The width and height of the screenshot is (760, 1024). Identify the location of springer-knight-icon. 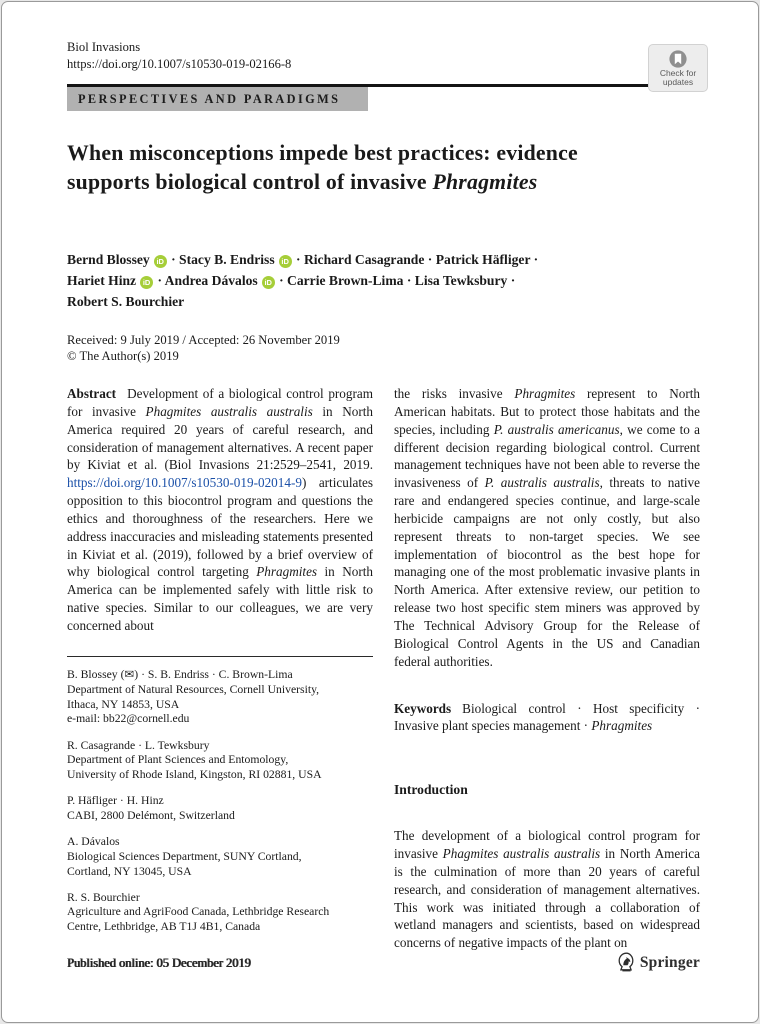
(626, 962).